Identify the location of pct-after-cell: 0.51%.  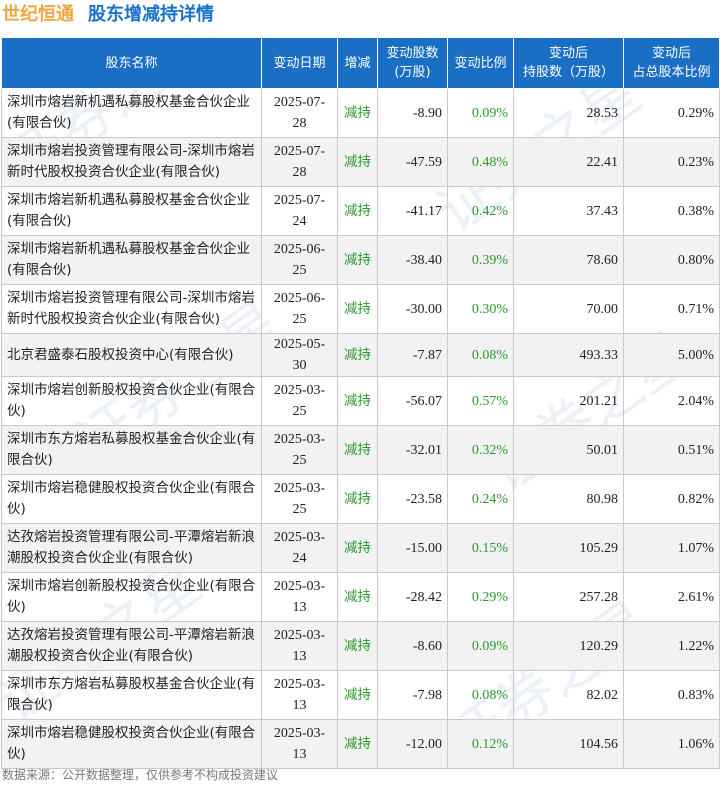
(671, 450).